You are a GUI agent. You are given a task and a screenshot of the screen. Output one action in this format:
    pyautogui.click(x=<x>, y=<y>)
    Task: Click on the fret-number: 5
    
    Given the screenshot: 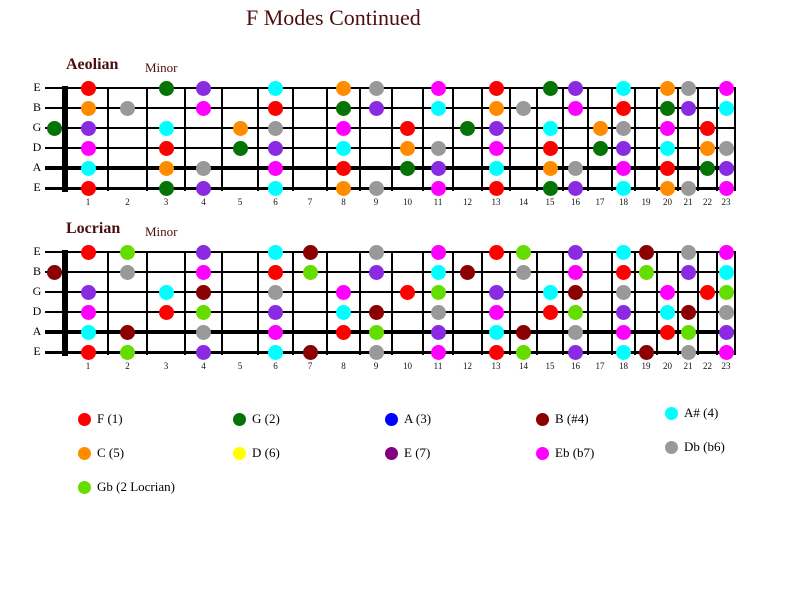 What is the action you would take?
    pyautogui.click(x=240, y=366)
    